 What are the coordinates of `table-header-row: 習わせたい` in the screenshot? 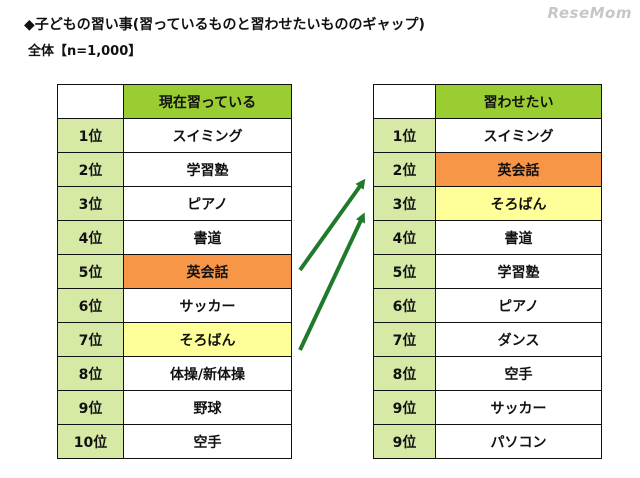 It's located at (487, 101).